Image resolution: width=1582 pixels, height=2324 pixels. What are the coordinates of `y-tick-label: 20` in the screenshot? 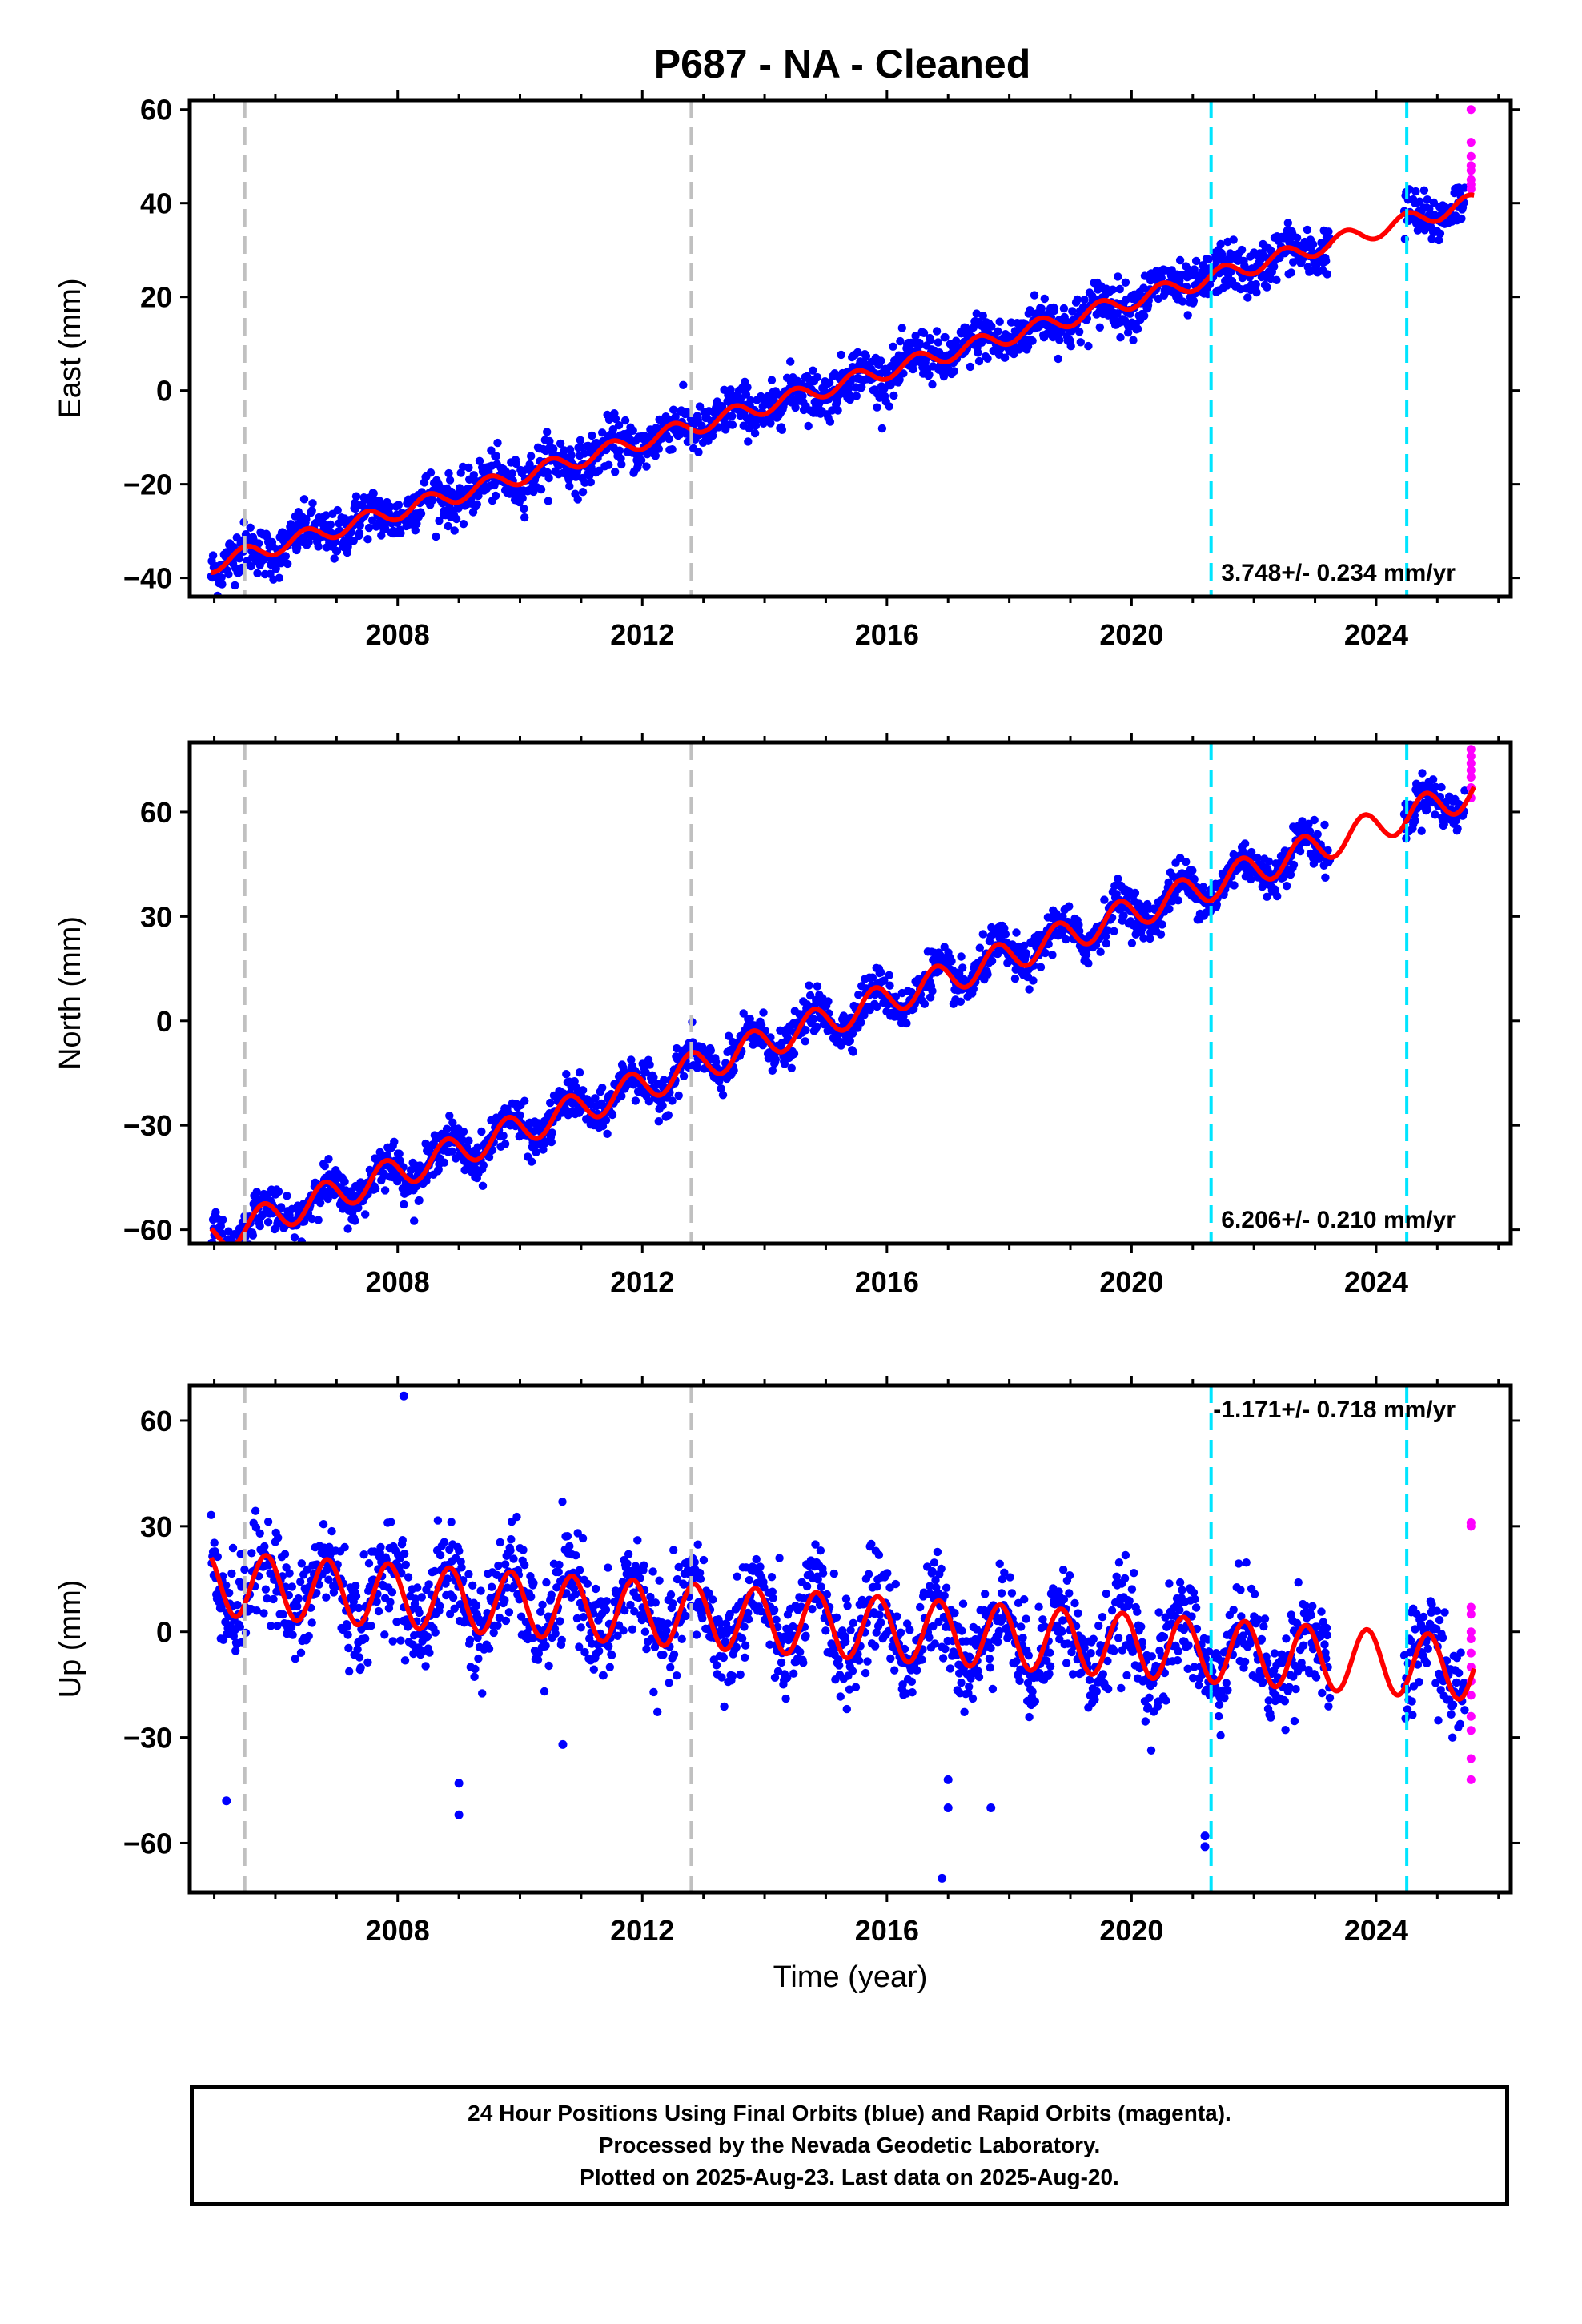 It's located at (156, 297).